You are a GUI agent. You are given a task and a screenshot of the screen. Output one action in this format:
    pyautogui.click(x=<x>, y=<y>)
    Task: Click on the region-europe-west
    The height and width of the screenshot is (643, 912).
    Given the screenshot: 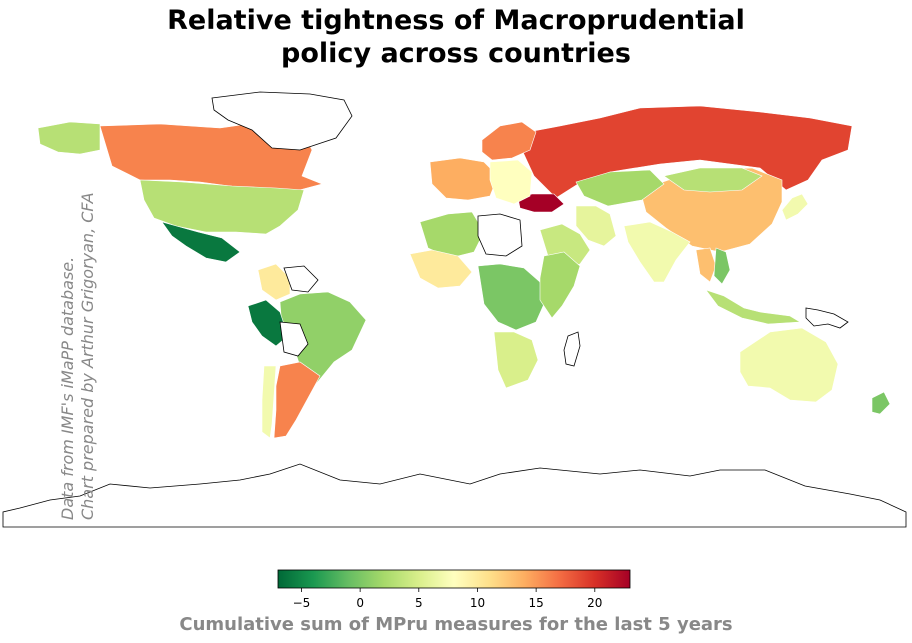 What is the action you would take?
    pyautogui.click(x=464, y=179)
    